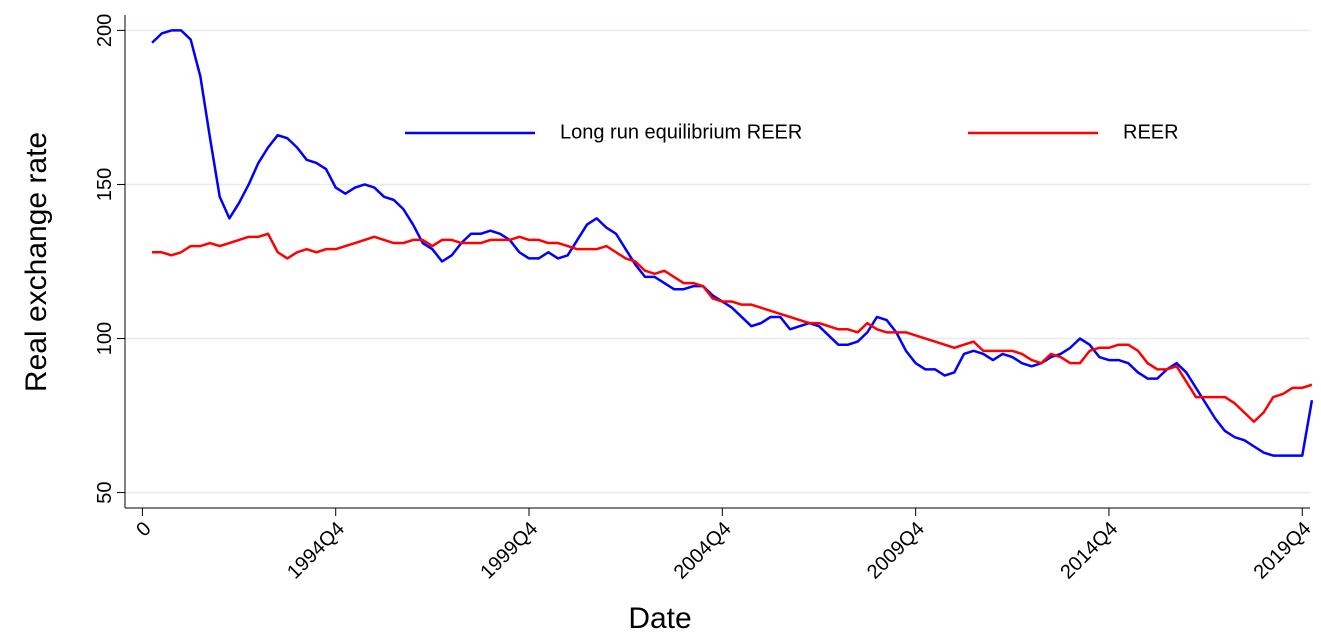 Image resolution: width=1321 pixels, height=644 pixels. What do you see at coordinates (1089, 551) in the screenshot?
I see `x-tick-label: 2014Q4` at bounding box center [1089, 551].